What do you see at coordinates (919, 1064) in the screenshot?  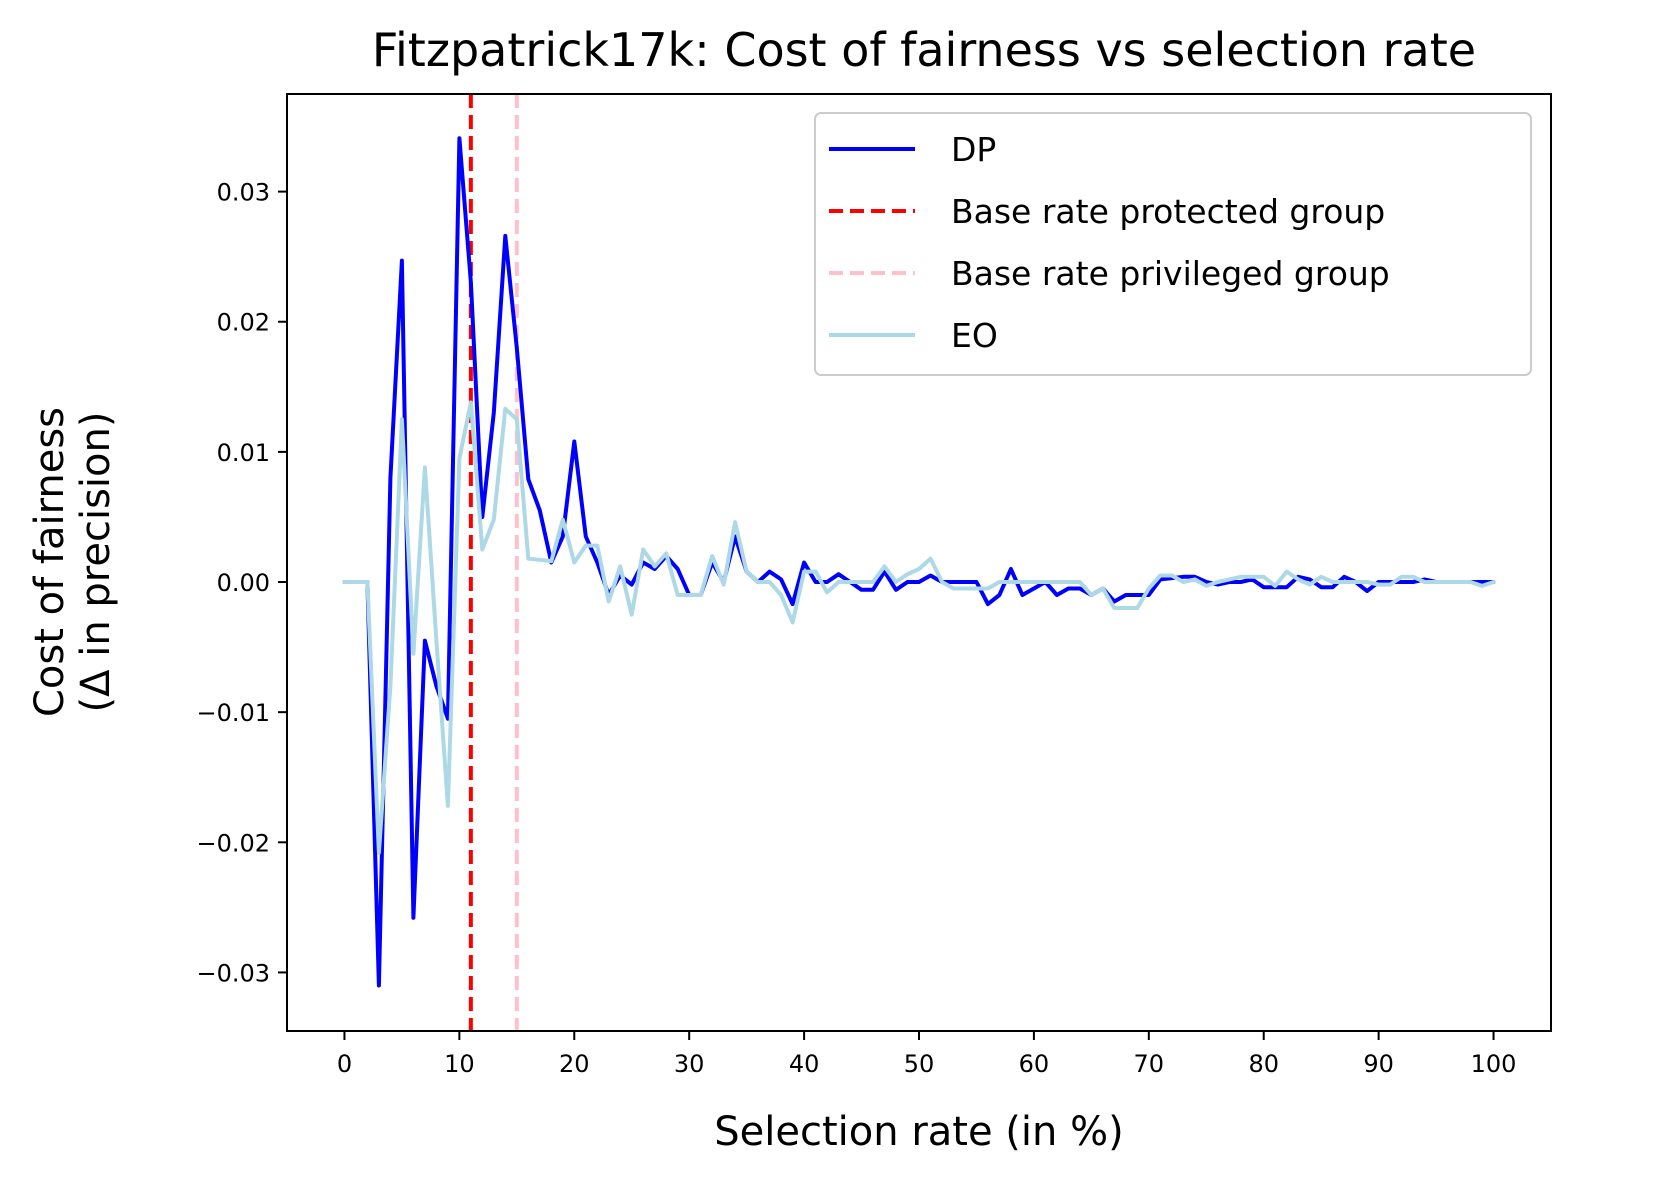 I see `x-tick-label: 50` at bounding box center [919, 1064].